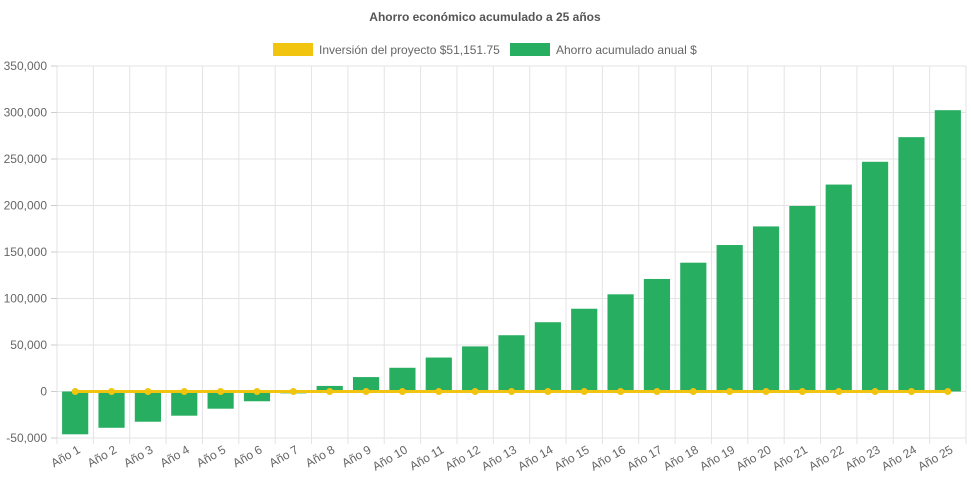  What do you see at coordinates (681, 457) in the screenshot?
I see `x-tick-label: Año 18` at bounding box center [681, 457].